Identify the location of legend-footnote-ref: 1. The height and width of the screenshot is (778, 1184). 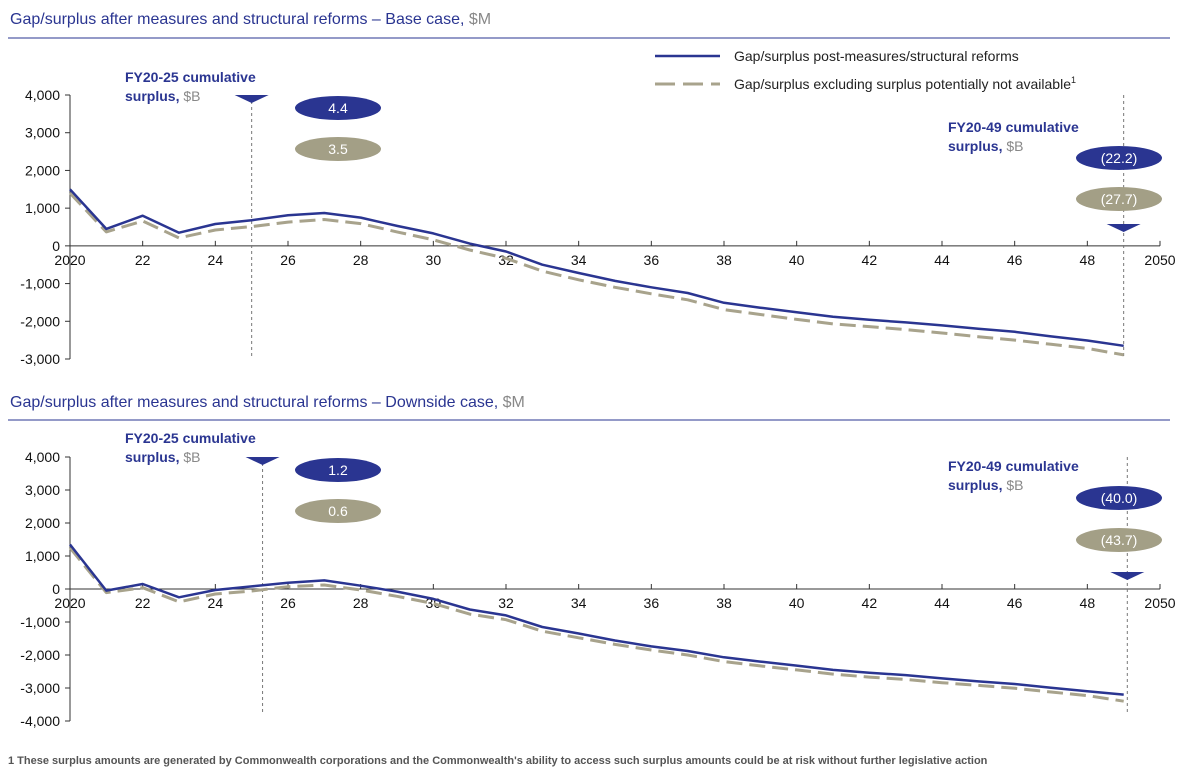
(1073, 80).